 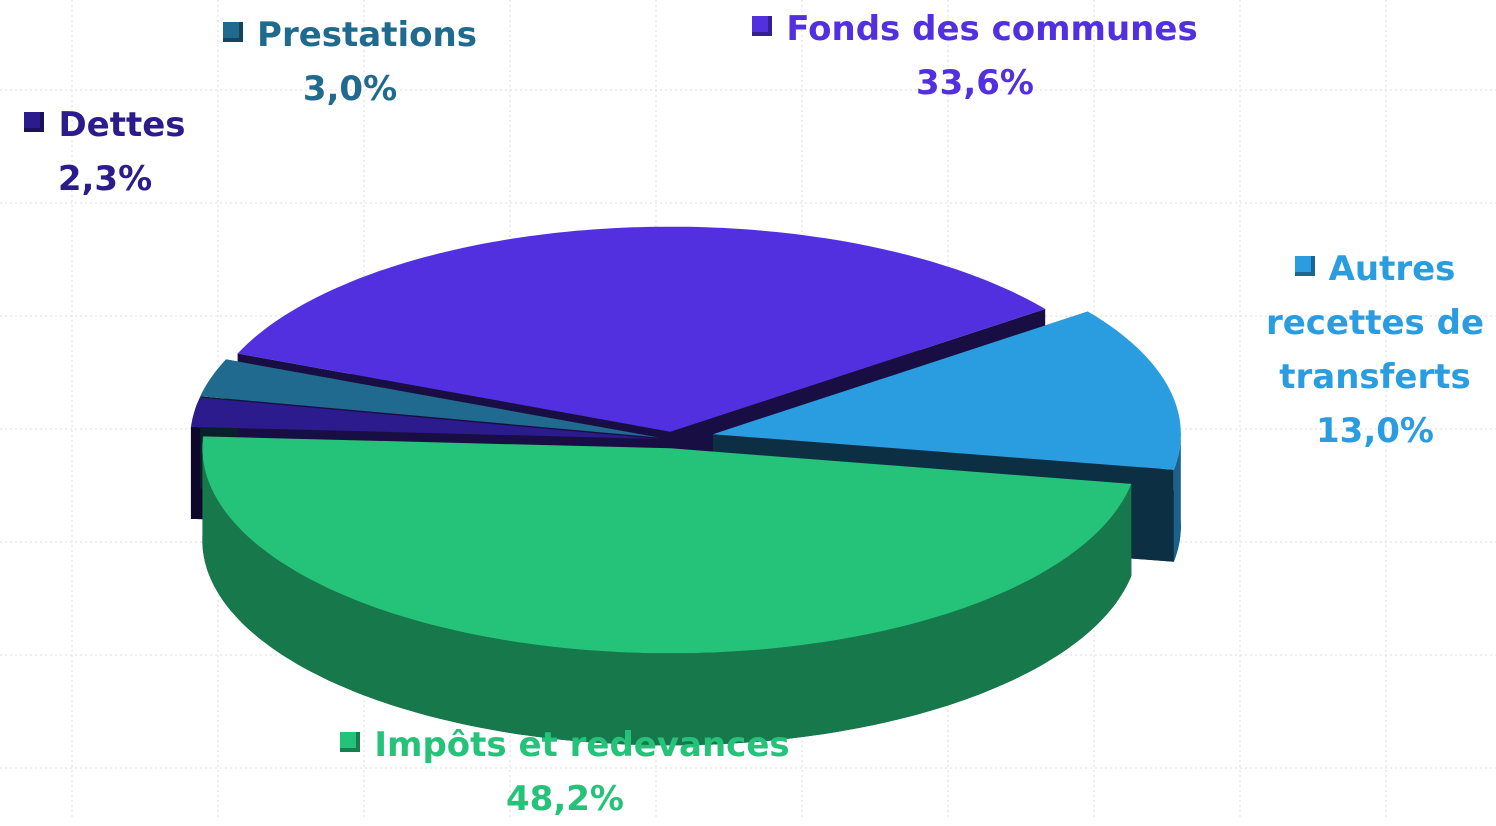 I want to click on value-label: 3,0%, so click(x=350, y=89).